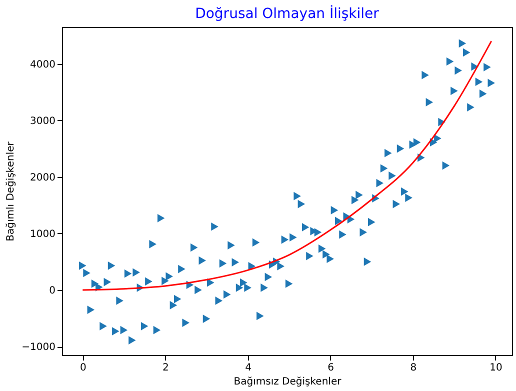 Image resolution: width=516 pixels, height=391 pixels. I want to click on y-tick-label: 3000, so click(43, 121).